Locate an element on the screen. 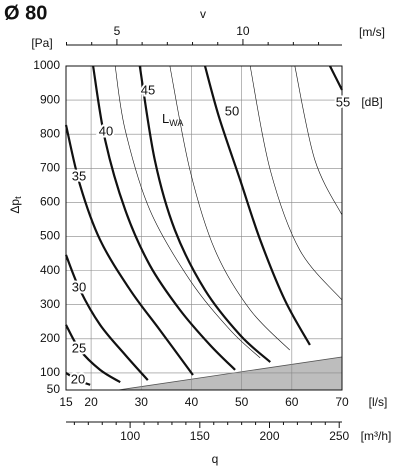 The image size is (400, 470). annotation-sub: WA is located at coordinates (176, 123).